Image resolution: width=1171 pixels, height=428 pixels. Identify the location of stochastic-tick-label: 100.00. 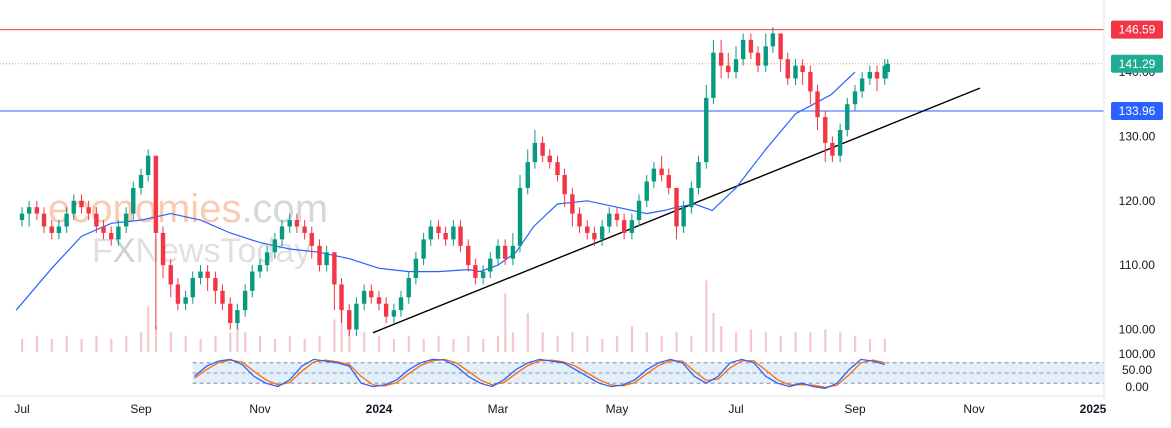
(1137, 354).